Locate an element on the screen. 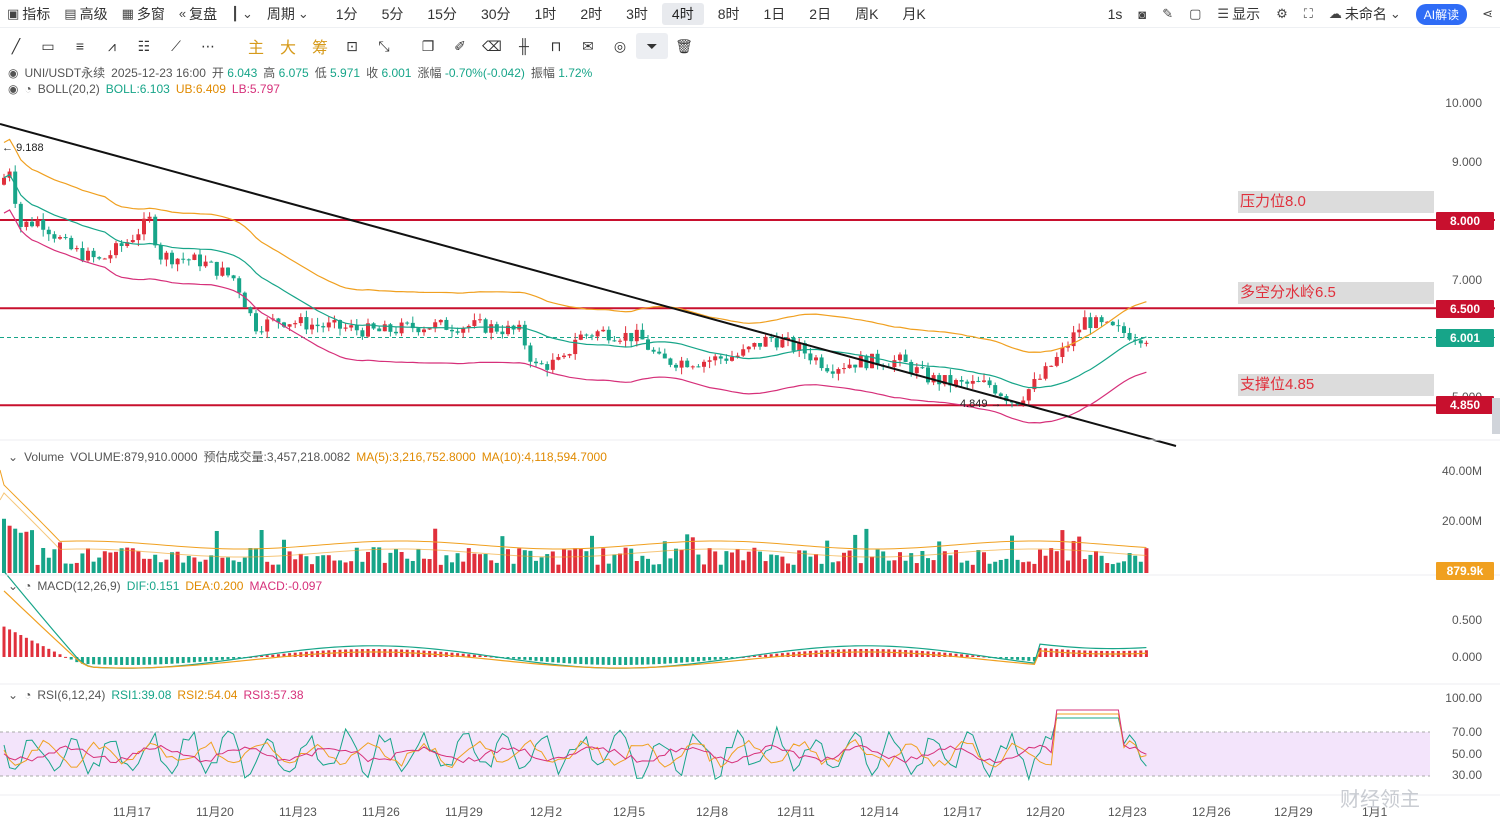  cloud-layout-button: ☁ 未命名 ⌄ is located at coordinates (1365, 14).